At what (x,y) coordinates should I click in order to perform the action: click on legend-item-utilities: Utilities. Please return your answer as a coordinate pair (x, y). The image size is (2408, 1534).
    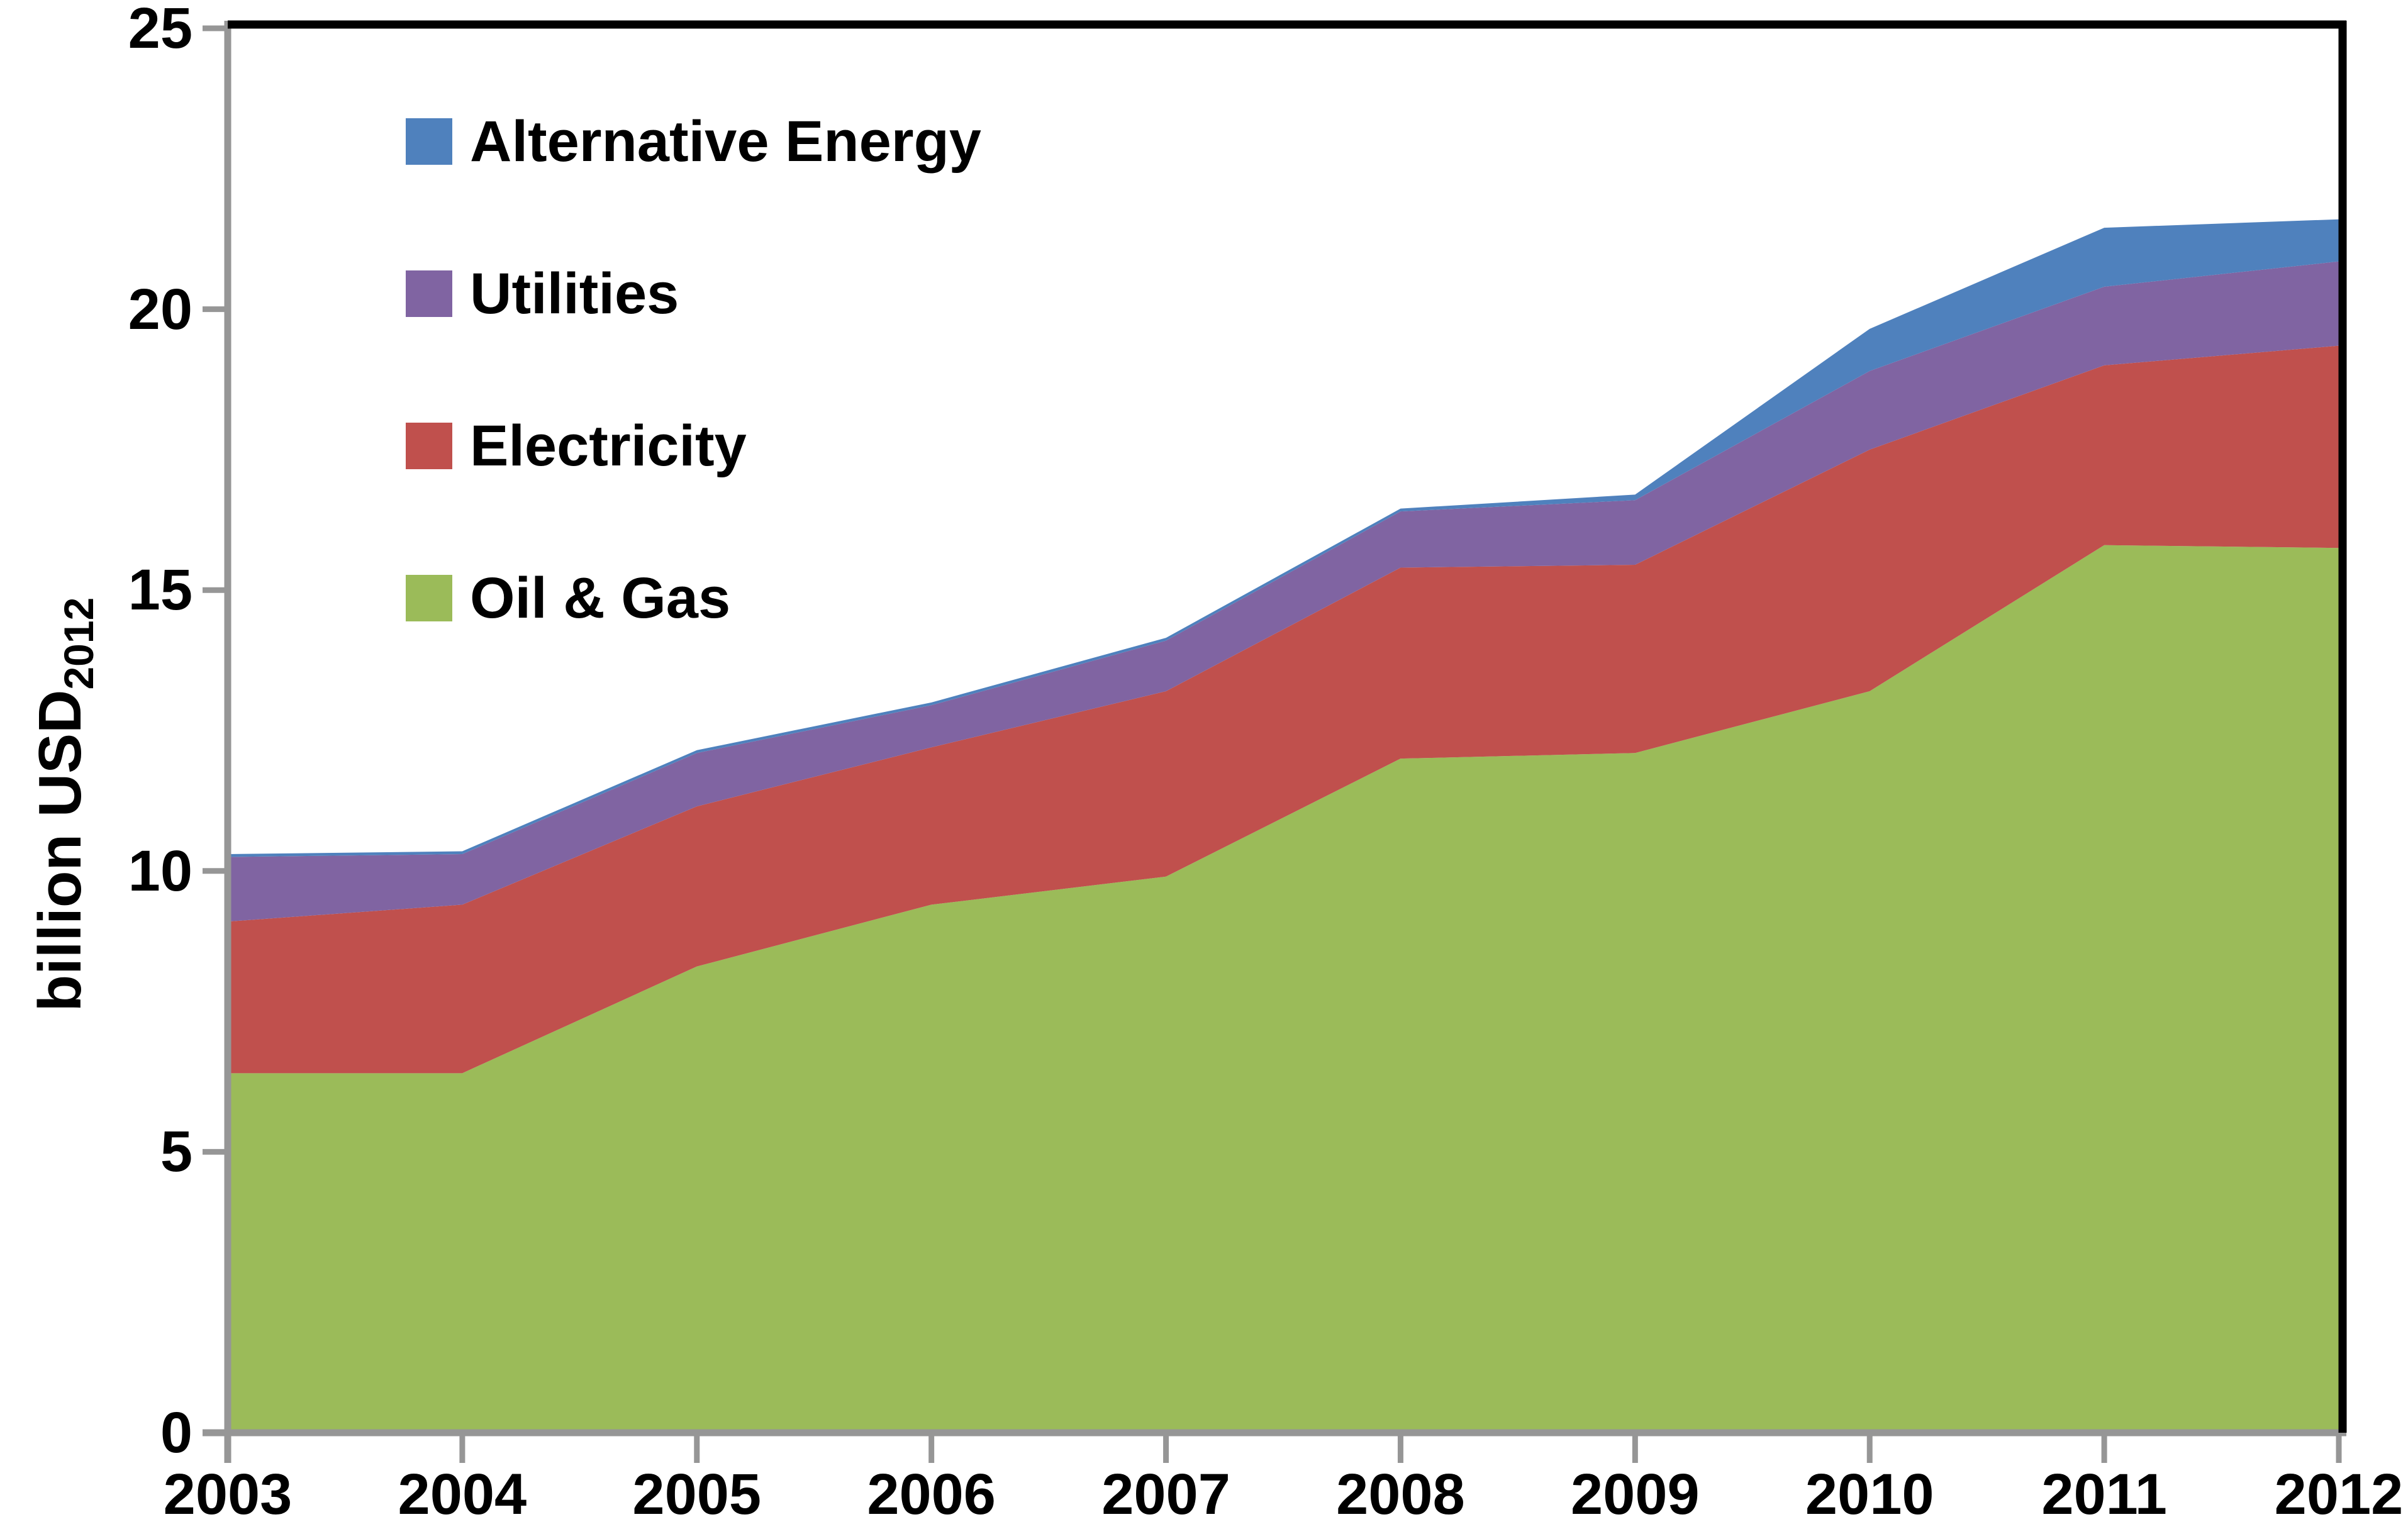
    Looking at the image, I should click on (693, 294).